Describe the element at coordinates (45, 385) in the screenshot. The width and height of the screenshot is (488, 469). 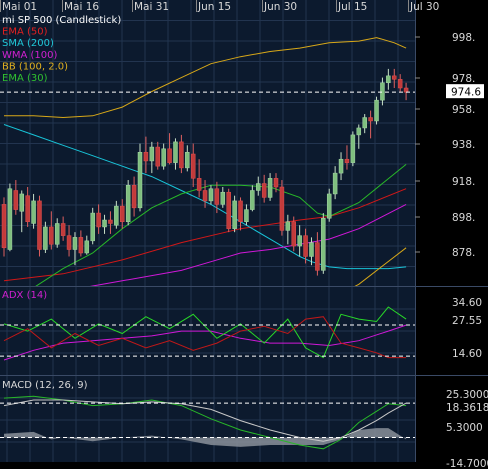
I see `macd-legend-entry: MACD (12, 26, 9)` at that location.